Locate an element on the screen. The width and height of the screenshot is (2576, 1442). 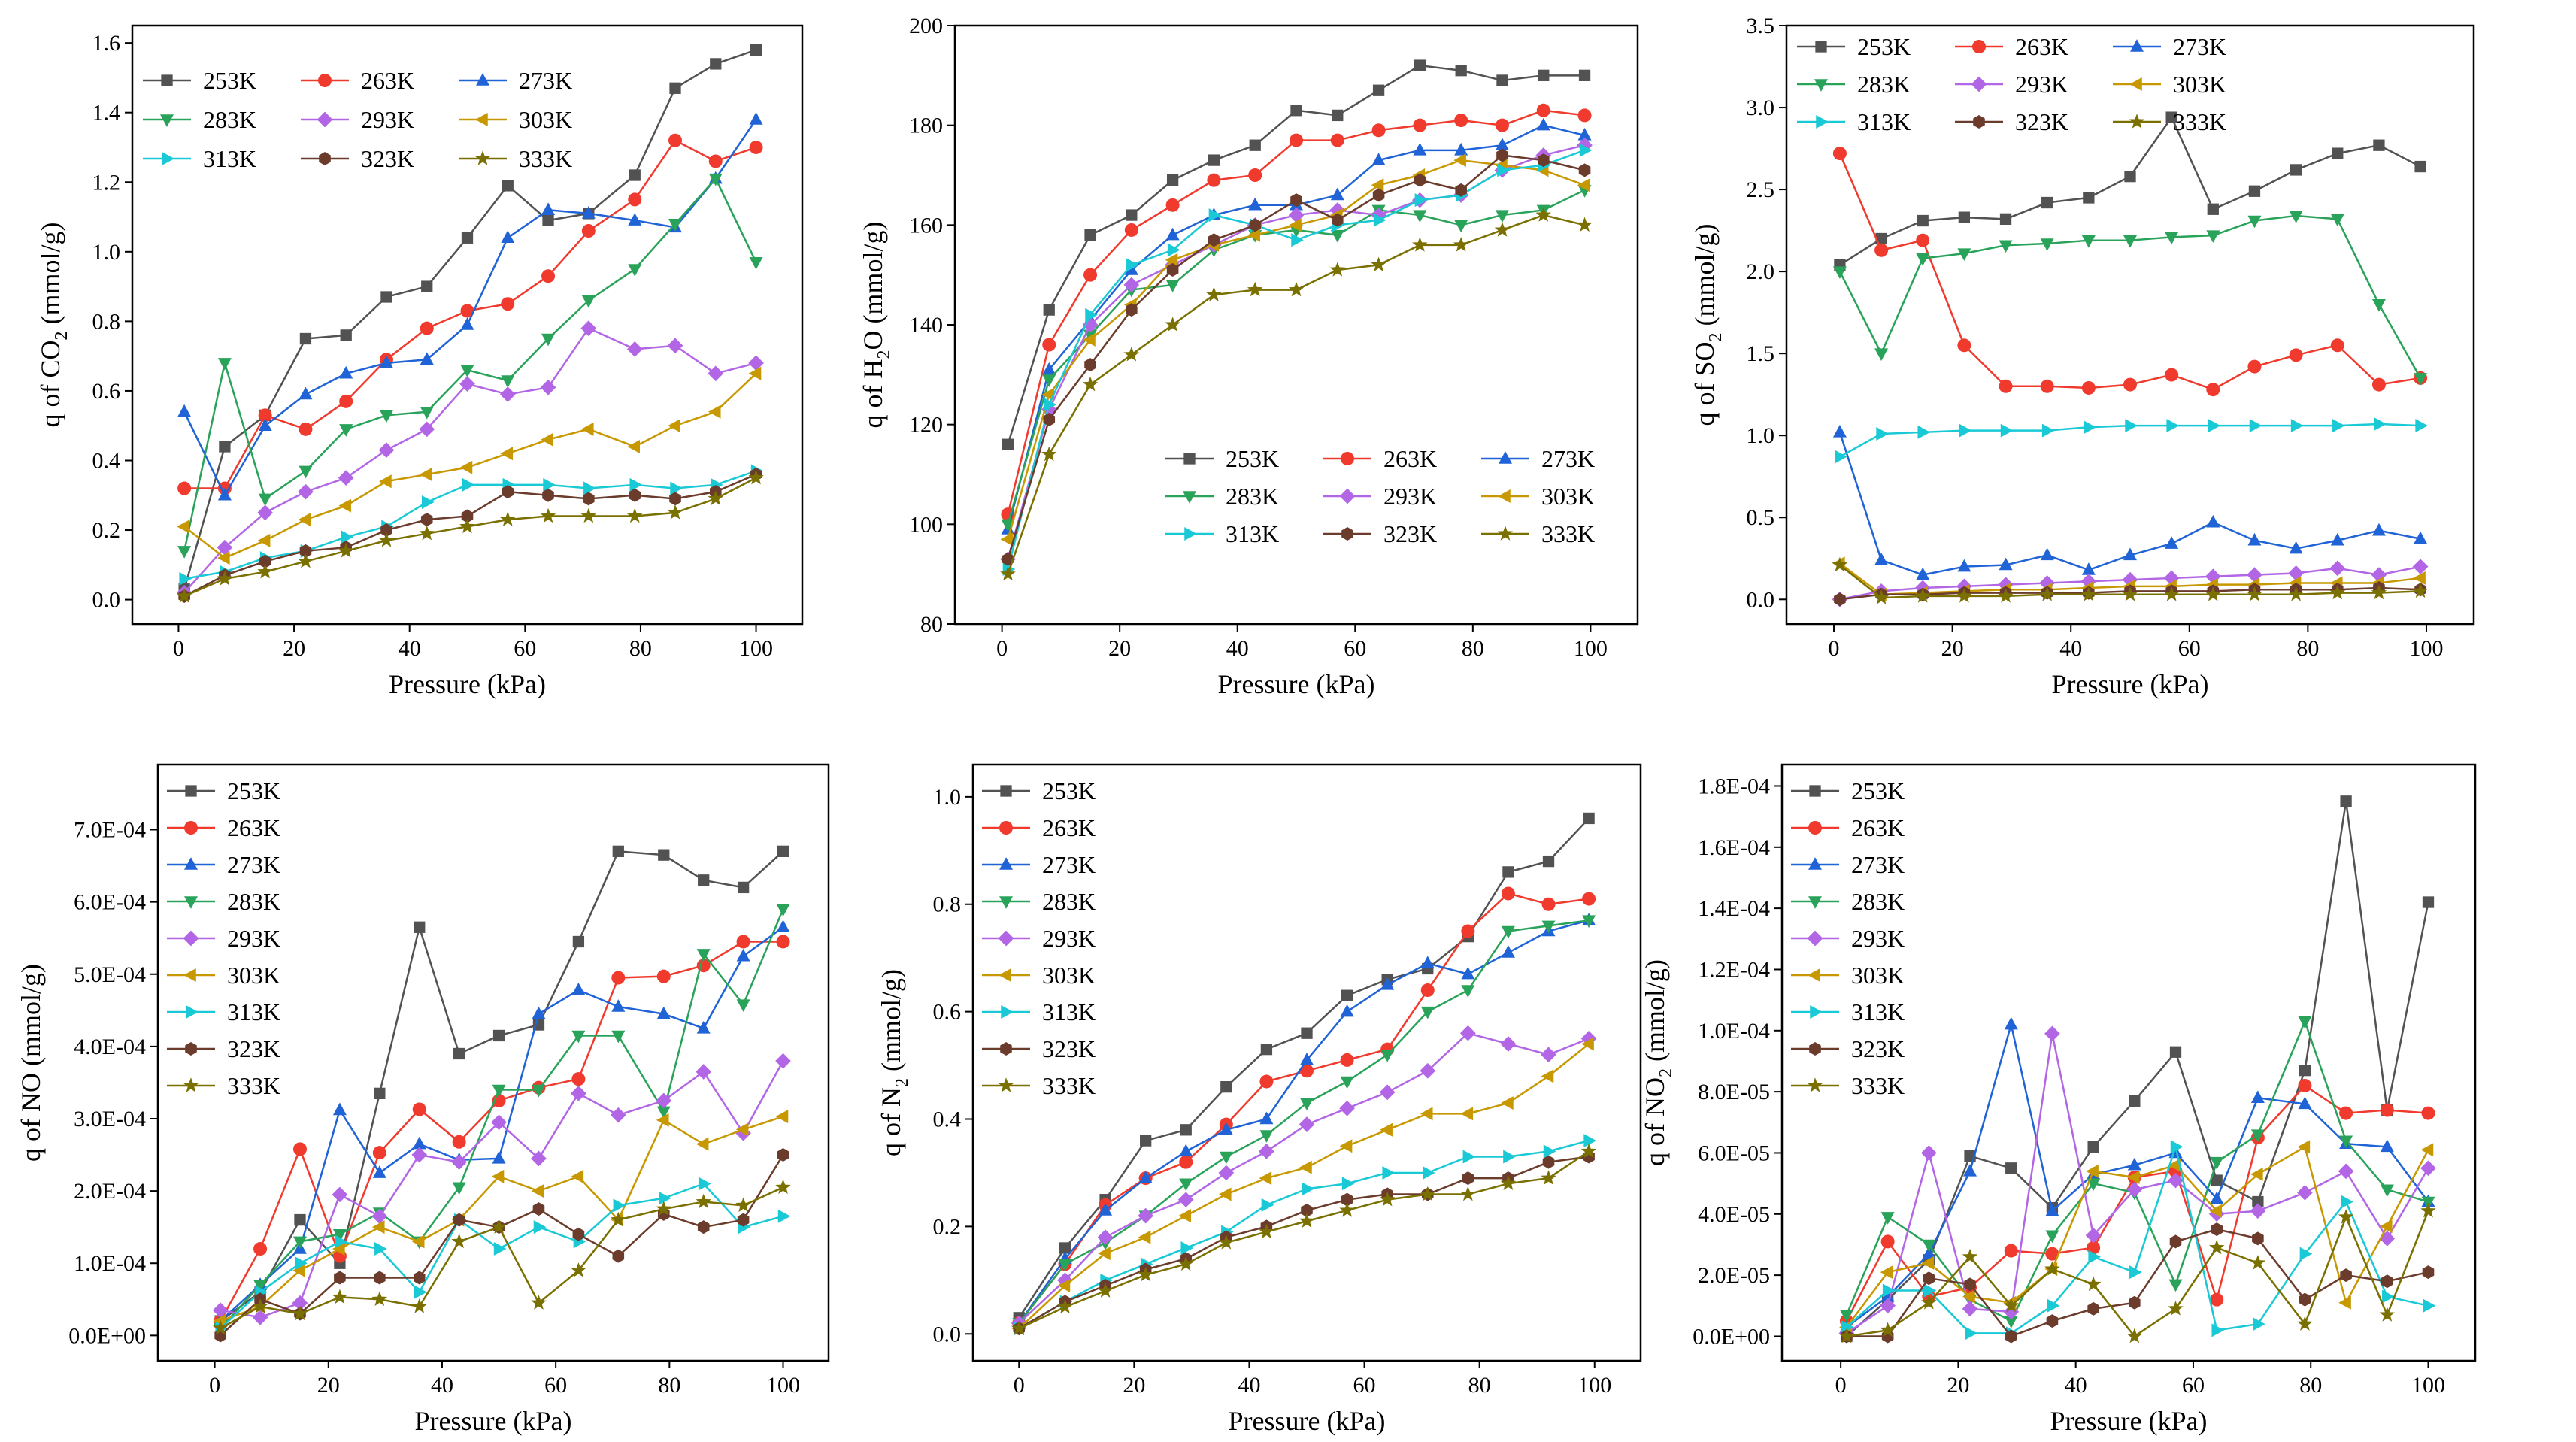
so2-legend-label: 263K is located at coordinates (2041, 46).